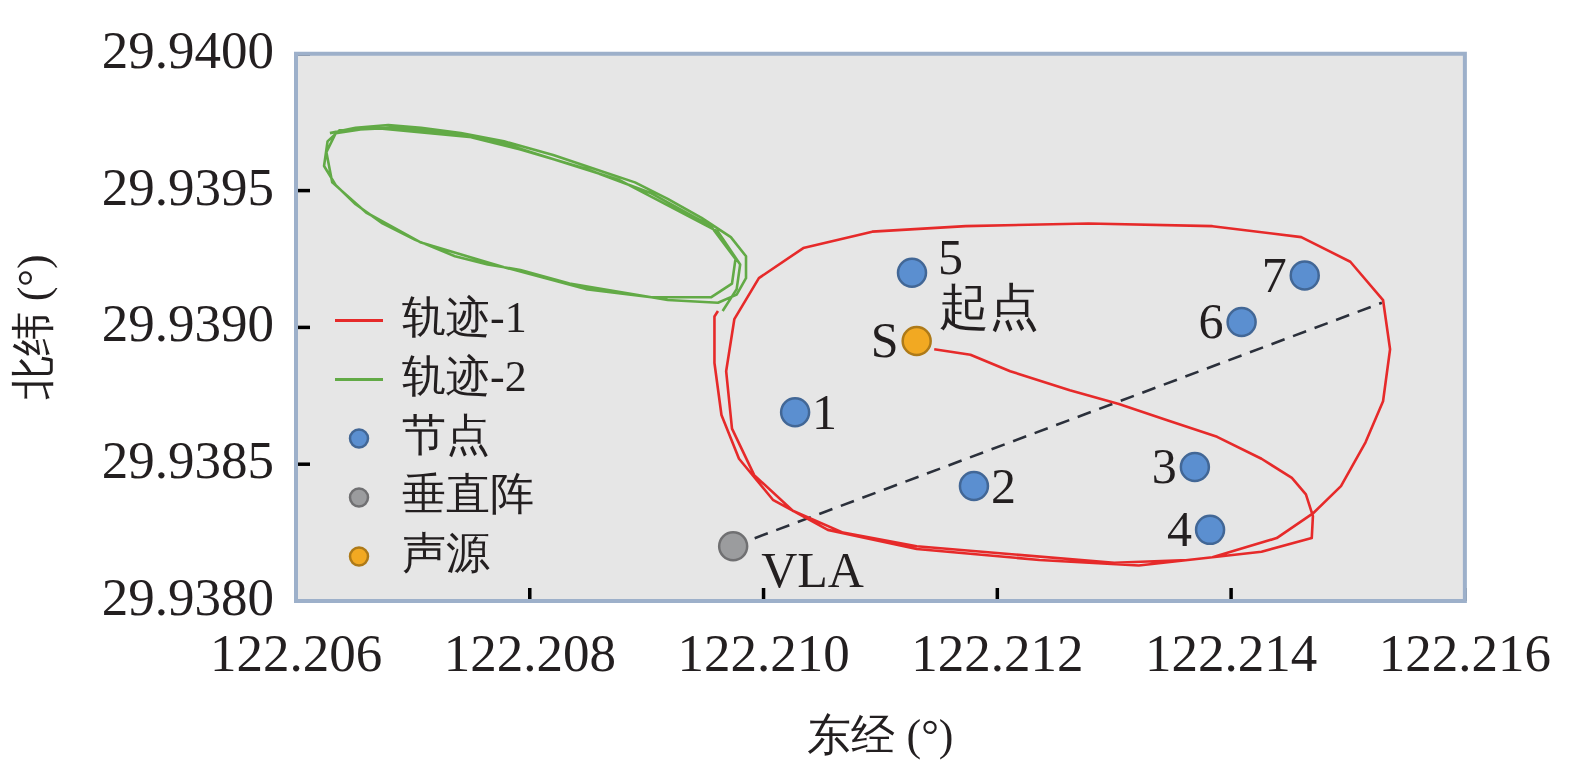 The width and height of the screenshot is (1575, 773). Describe the element at coordinates (1464, 652) in the screenshot. I see `x-tick-label: 122.216` at that location.